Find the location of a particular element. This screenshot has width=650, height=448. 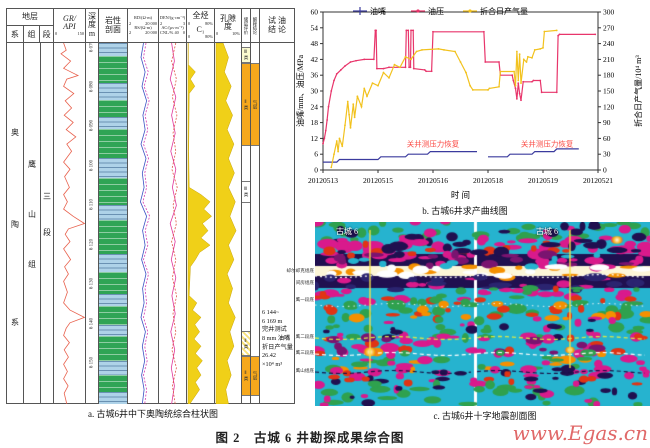

strat-header-group: 地层系组段 is located at coordinates (30, 26).